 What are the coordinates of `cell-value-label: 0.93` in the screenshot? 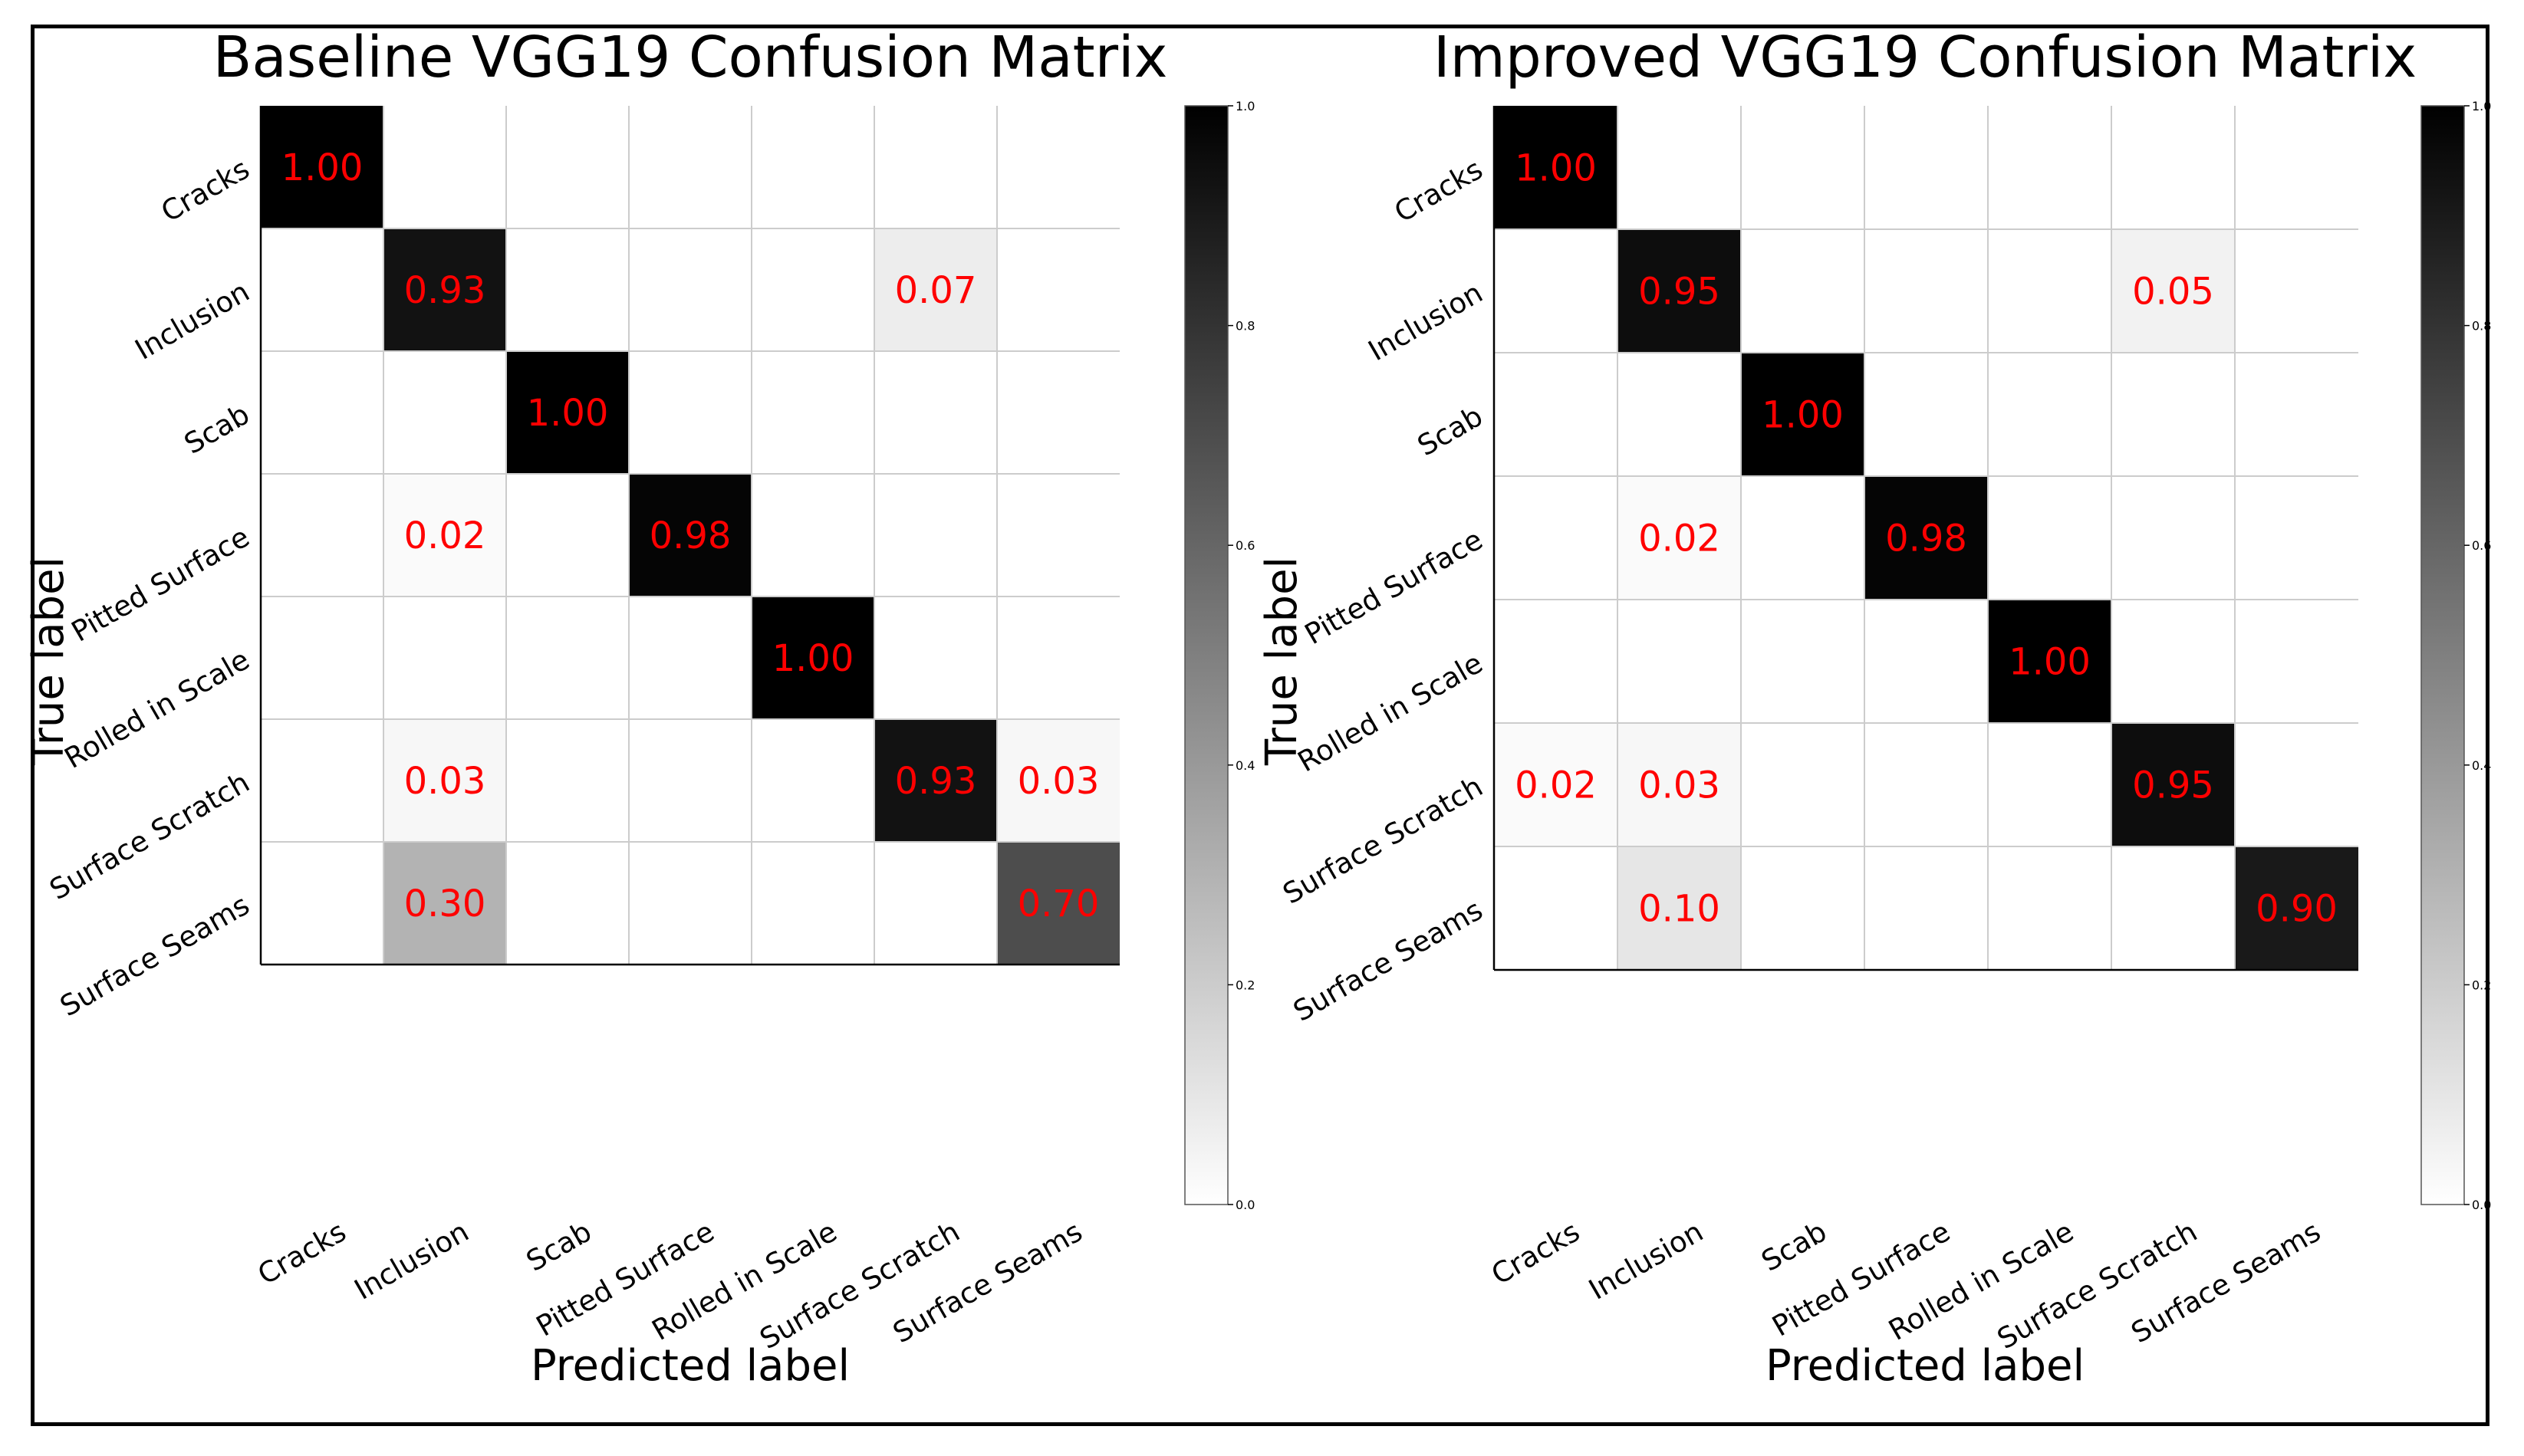 It's located at (445, 290).